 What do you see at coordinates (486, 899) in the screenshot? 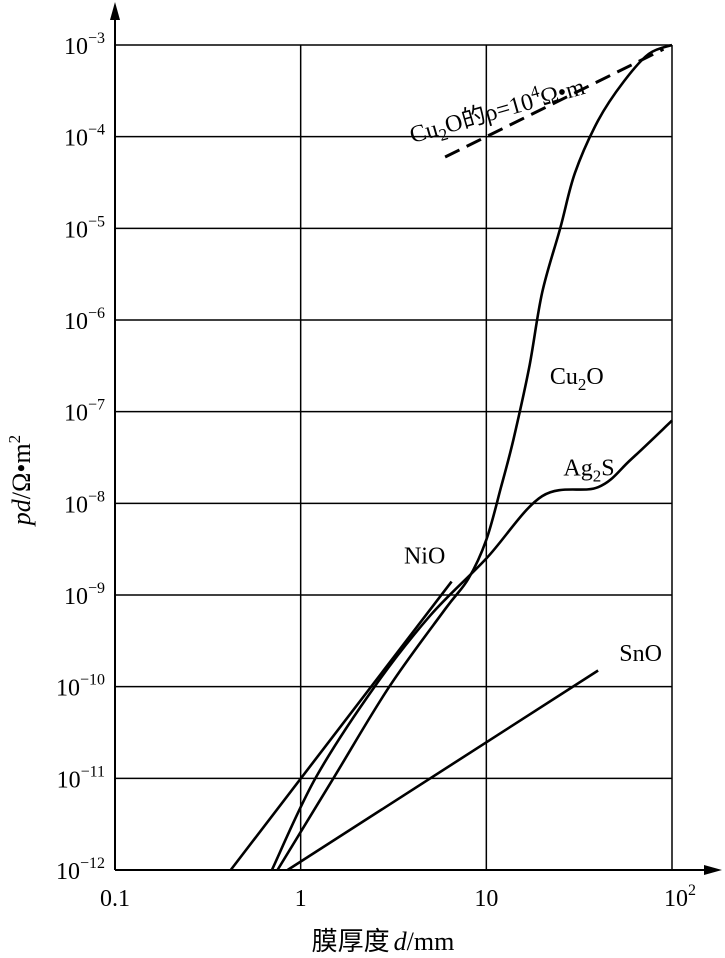
I see `x-tick-label: 10` at bounding box center [486, 899].